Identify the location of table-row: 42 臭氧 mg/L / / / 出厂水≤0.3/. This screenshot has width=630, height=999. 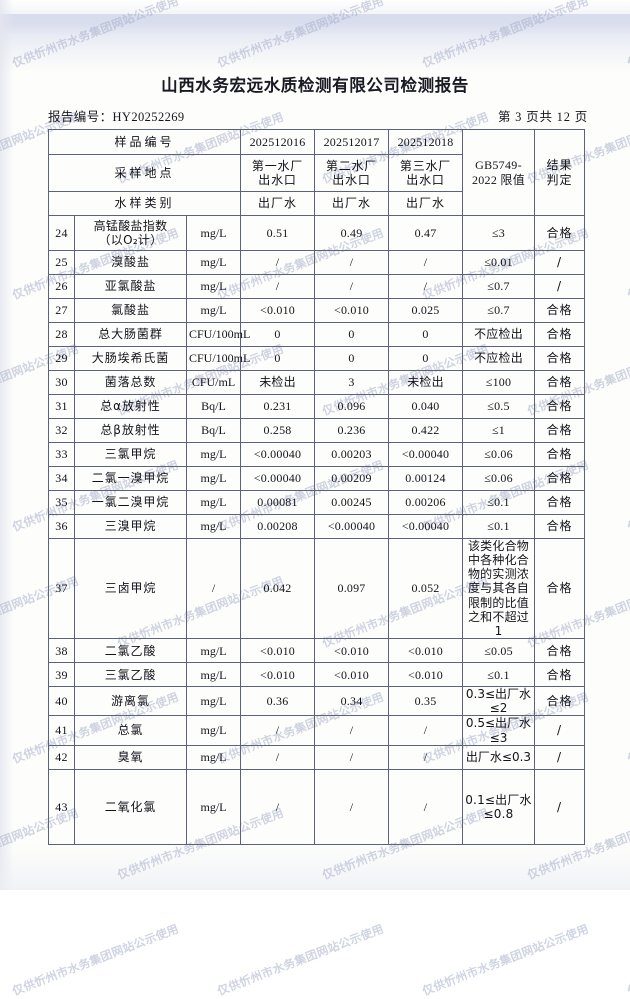
(316, 757).